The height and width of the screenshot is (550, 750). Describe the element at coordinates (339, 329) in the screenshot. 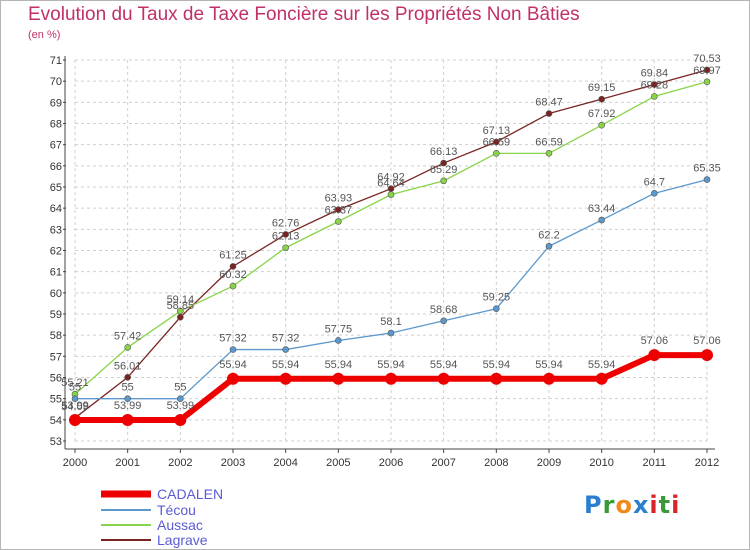

I see `data-label: 57.75` at that location.